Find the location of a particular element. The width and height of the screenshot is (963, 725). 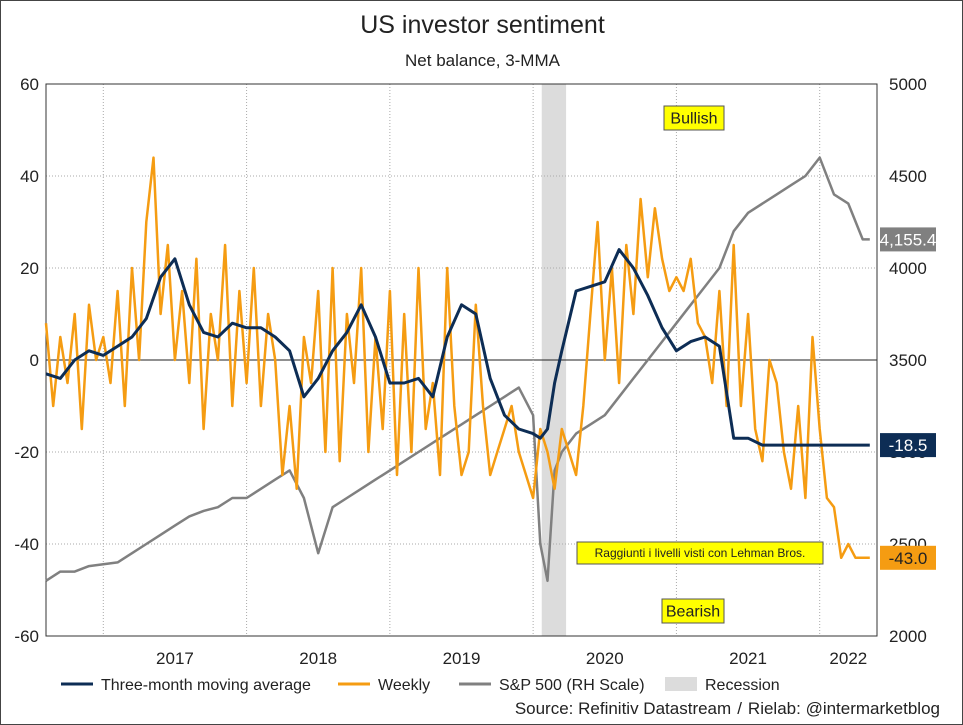

legend-label-weekly: Weekly is located at coordinates (404, 685).